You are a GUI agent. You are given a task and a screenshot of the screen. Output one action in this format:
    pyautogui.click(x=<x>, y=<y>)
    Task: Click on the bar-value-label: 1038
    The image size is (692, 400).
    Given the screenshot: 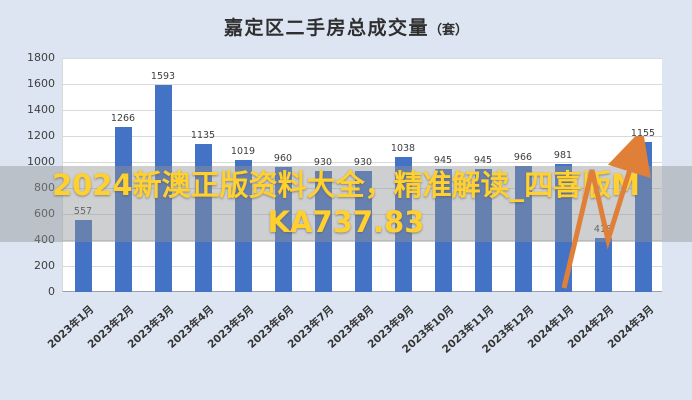 What is the action you would take?
    pyautogui.click(x=403, y=149)
    